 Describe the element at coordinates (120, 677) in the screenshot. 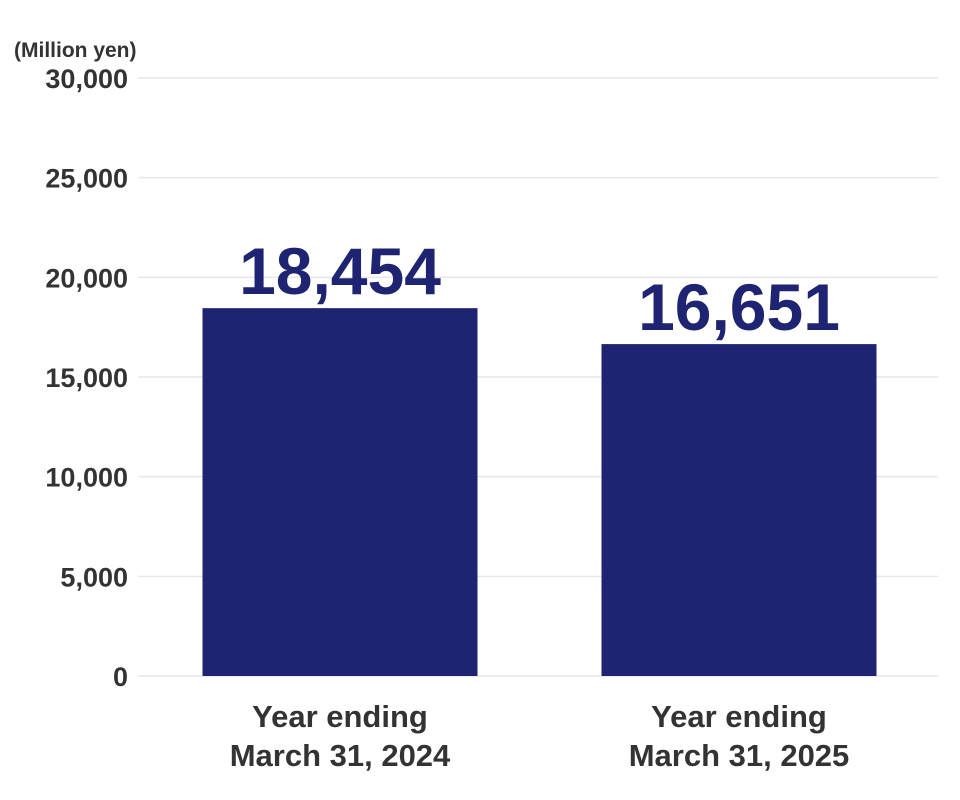

I see `y-tick-label: 0` at that location.